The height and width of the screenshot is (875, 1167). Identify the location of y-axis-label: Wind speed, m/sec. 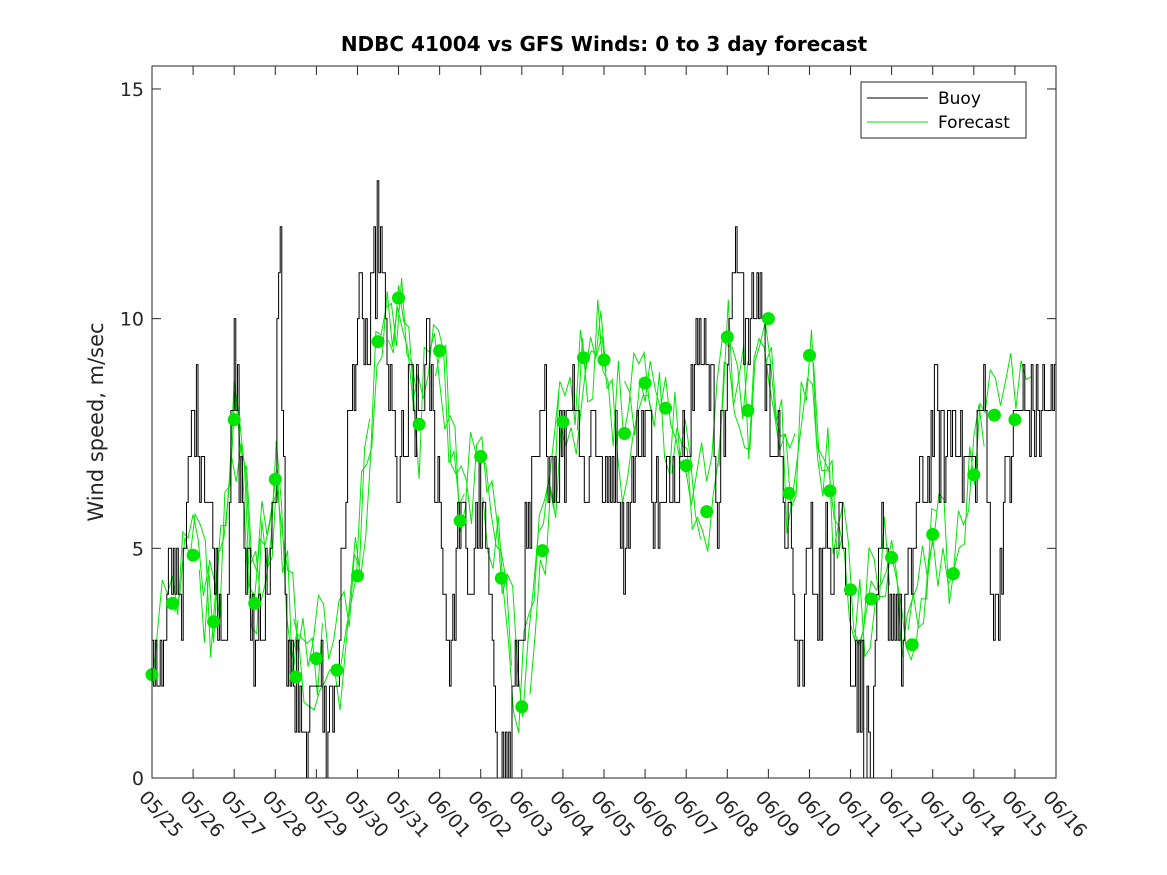
(96, 421).